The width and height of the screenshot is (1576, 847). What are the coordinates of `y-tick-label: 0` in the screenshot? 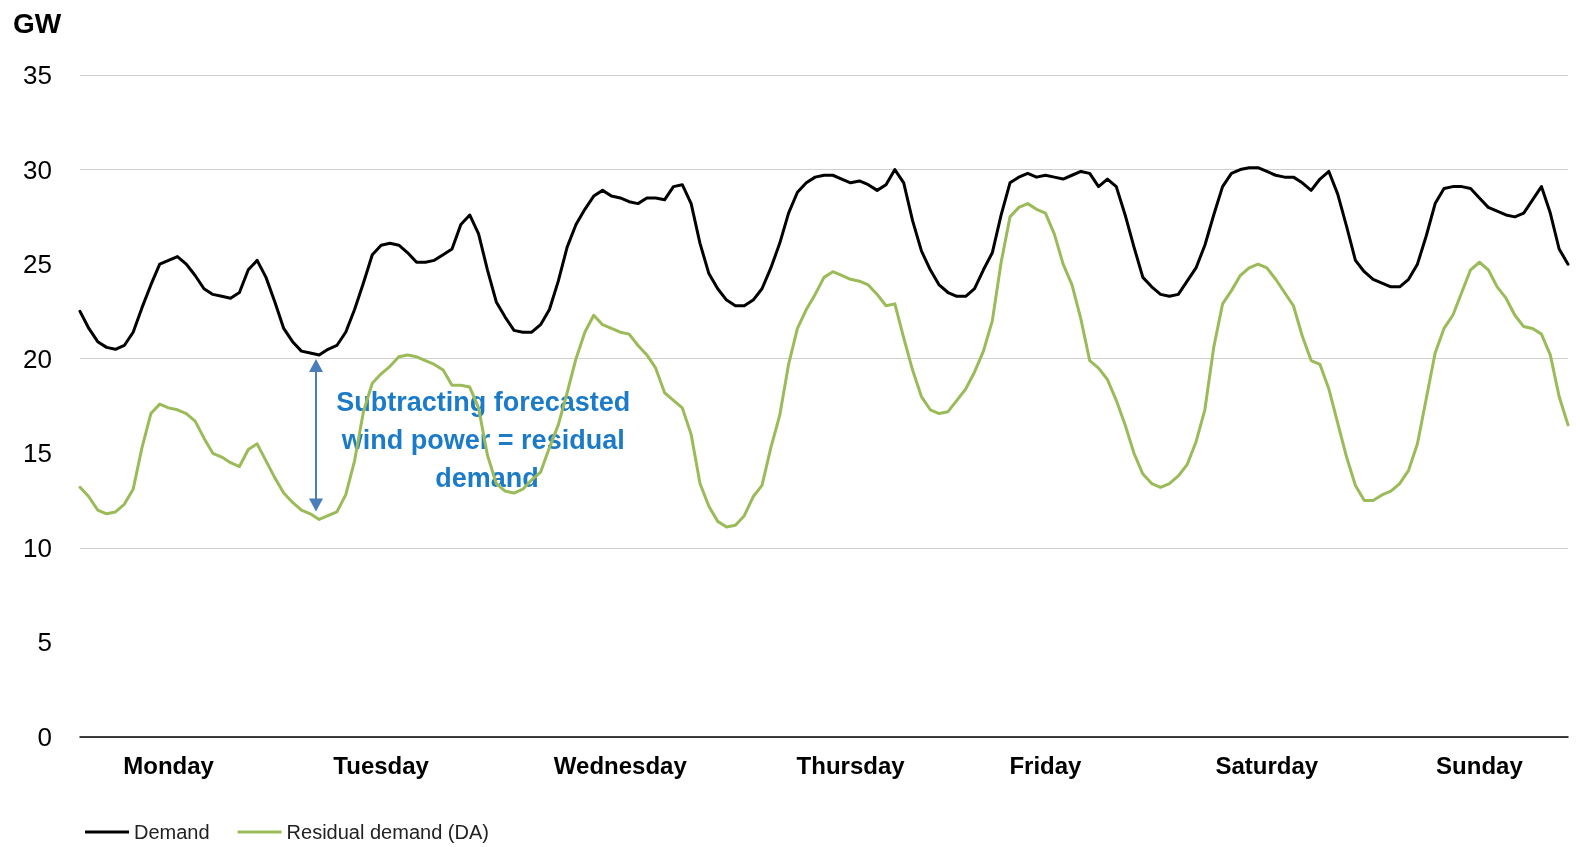 It's located at (44, 737).